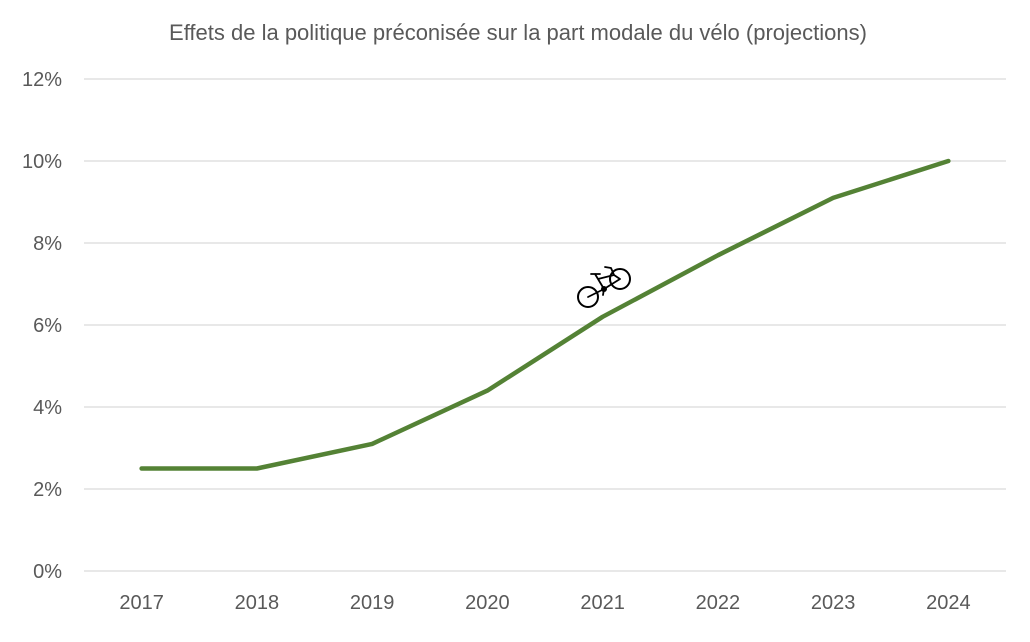 This screenshot has width=1030, height=642. Describe the element at coordinates (47, 408) in the screenshot. I see `y-tick-label: 4%` at that location.